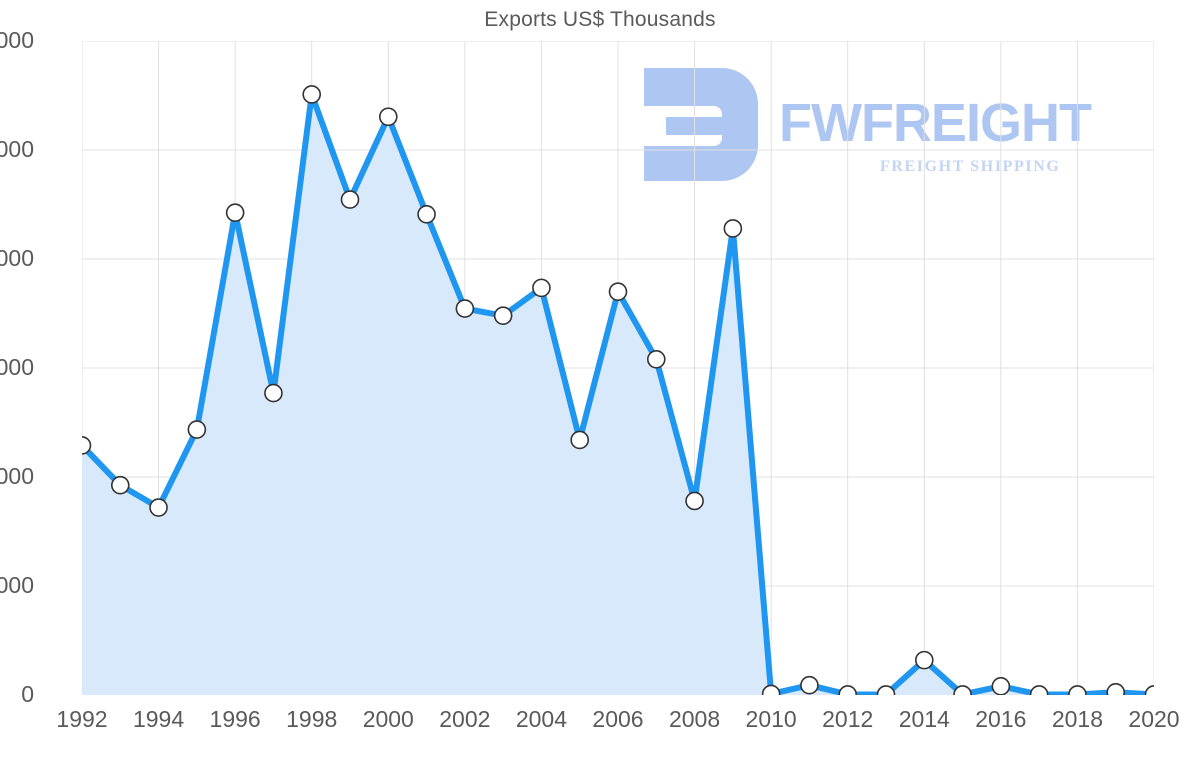  What do you see at coordinates (158, 719) in the screenshot?
I see `x-axis-tick-label: 1994` at bounding box center [158, 719].